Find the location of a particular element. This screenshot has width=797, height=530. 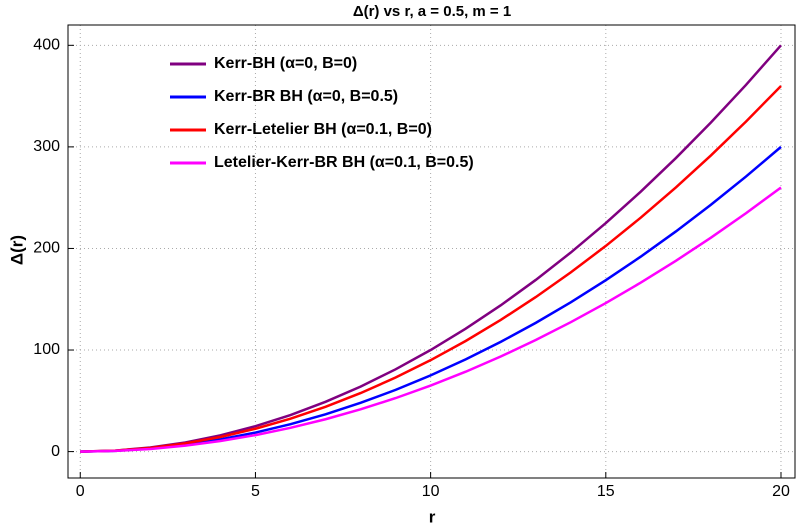

y-tick-label: 400 is located at coordinates (46, 45).